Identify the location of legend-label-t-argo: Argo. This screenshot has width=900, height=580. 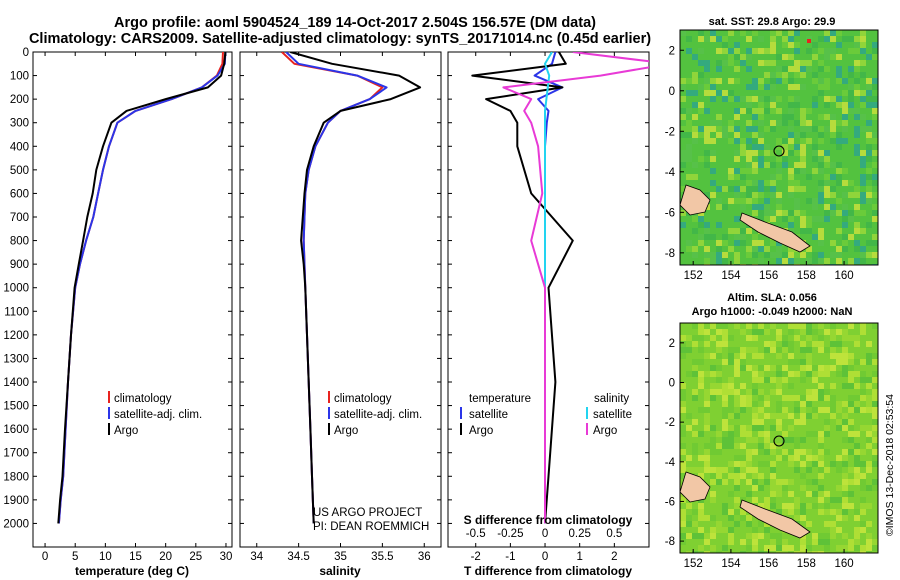
(481, 431).